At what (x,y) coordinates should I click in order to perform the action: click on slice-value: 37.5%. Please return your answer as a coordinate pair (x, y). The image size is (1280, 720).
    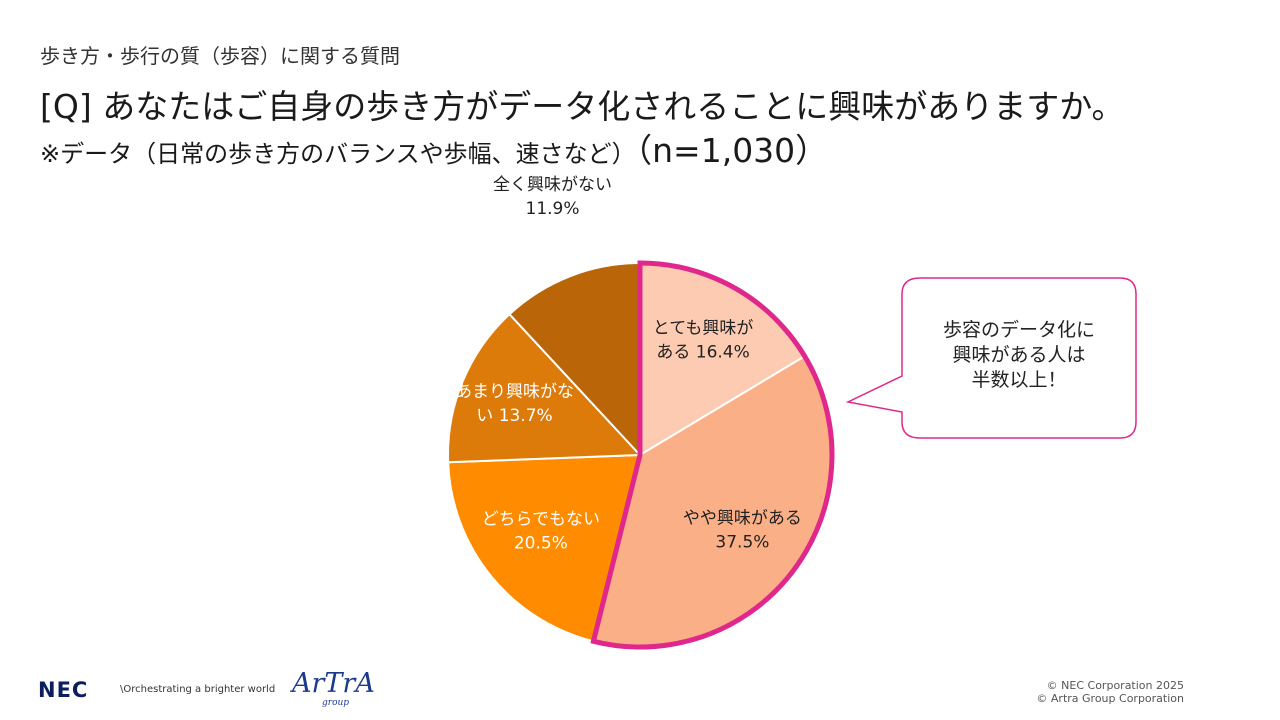
    Looking at the image, I should click on (742, 542).